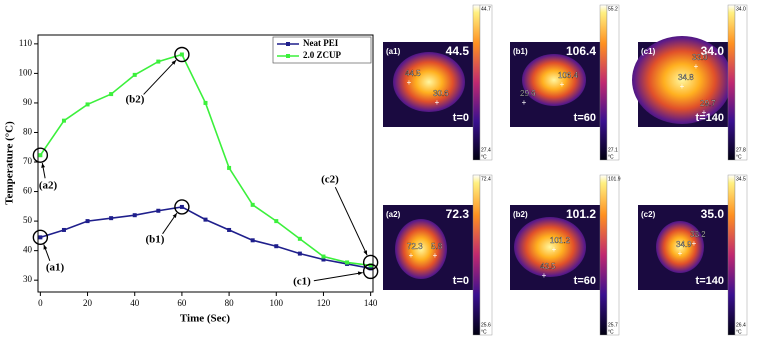  Describe the element at coordinates (486, 179) in the screenshot. I see `colorbar-max: 72.4` at that location.